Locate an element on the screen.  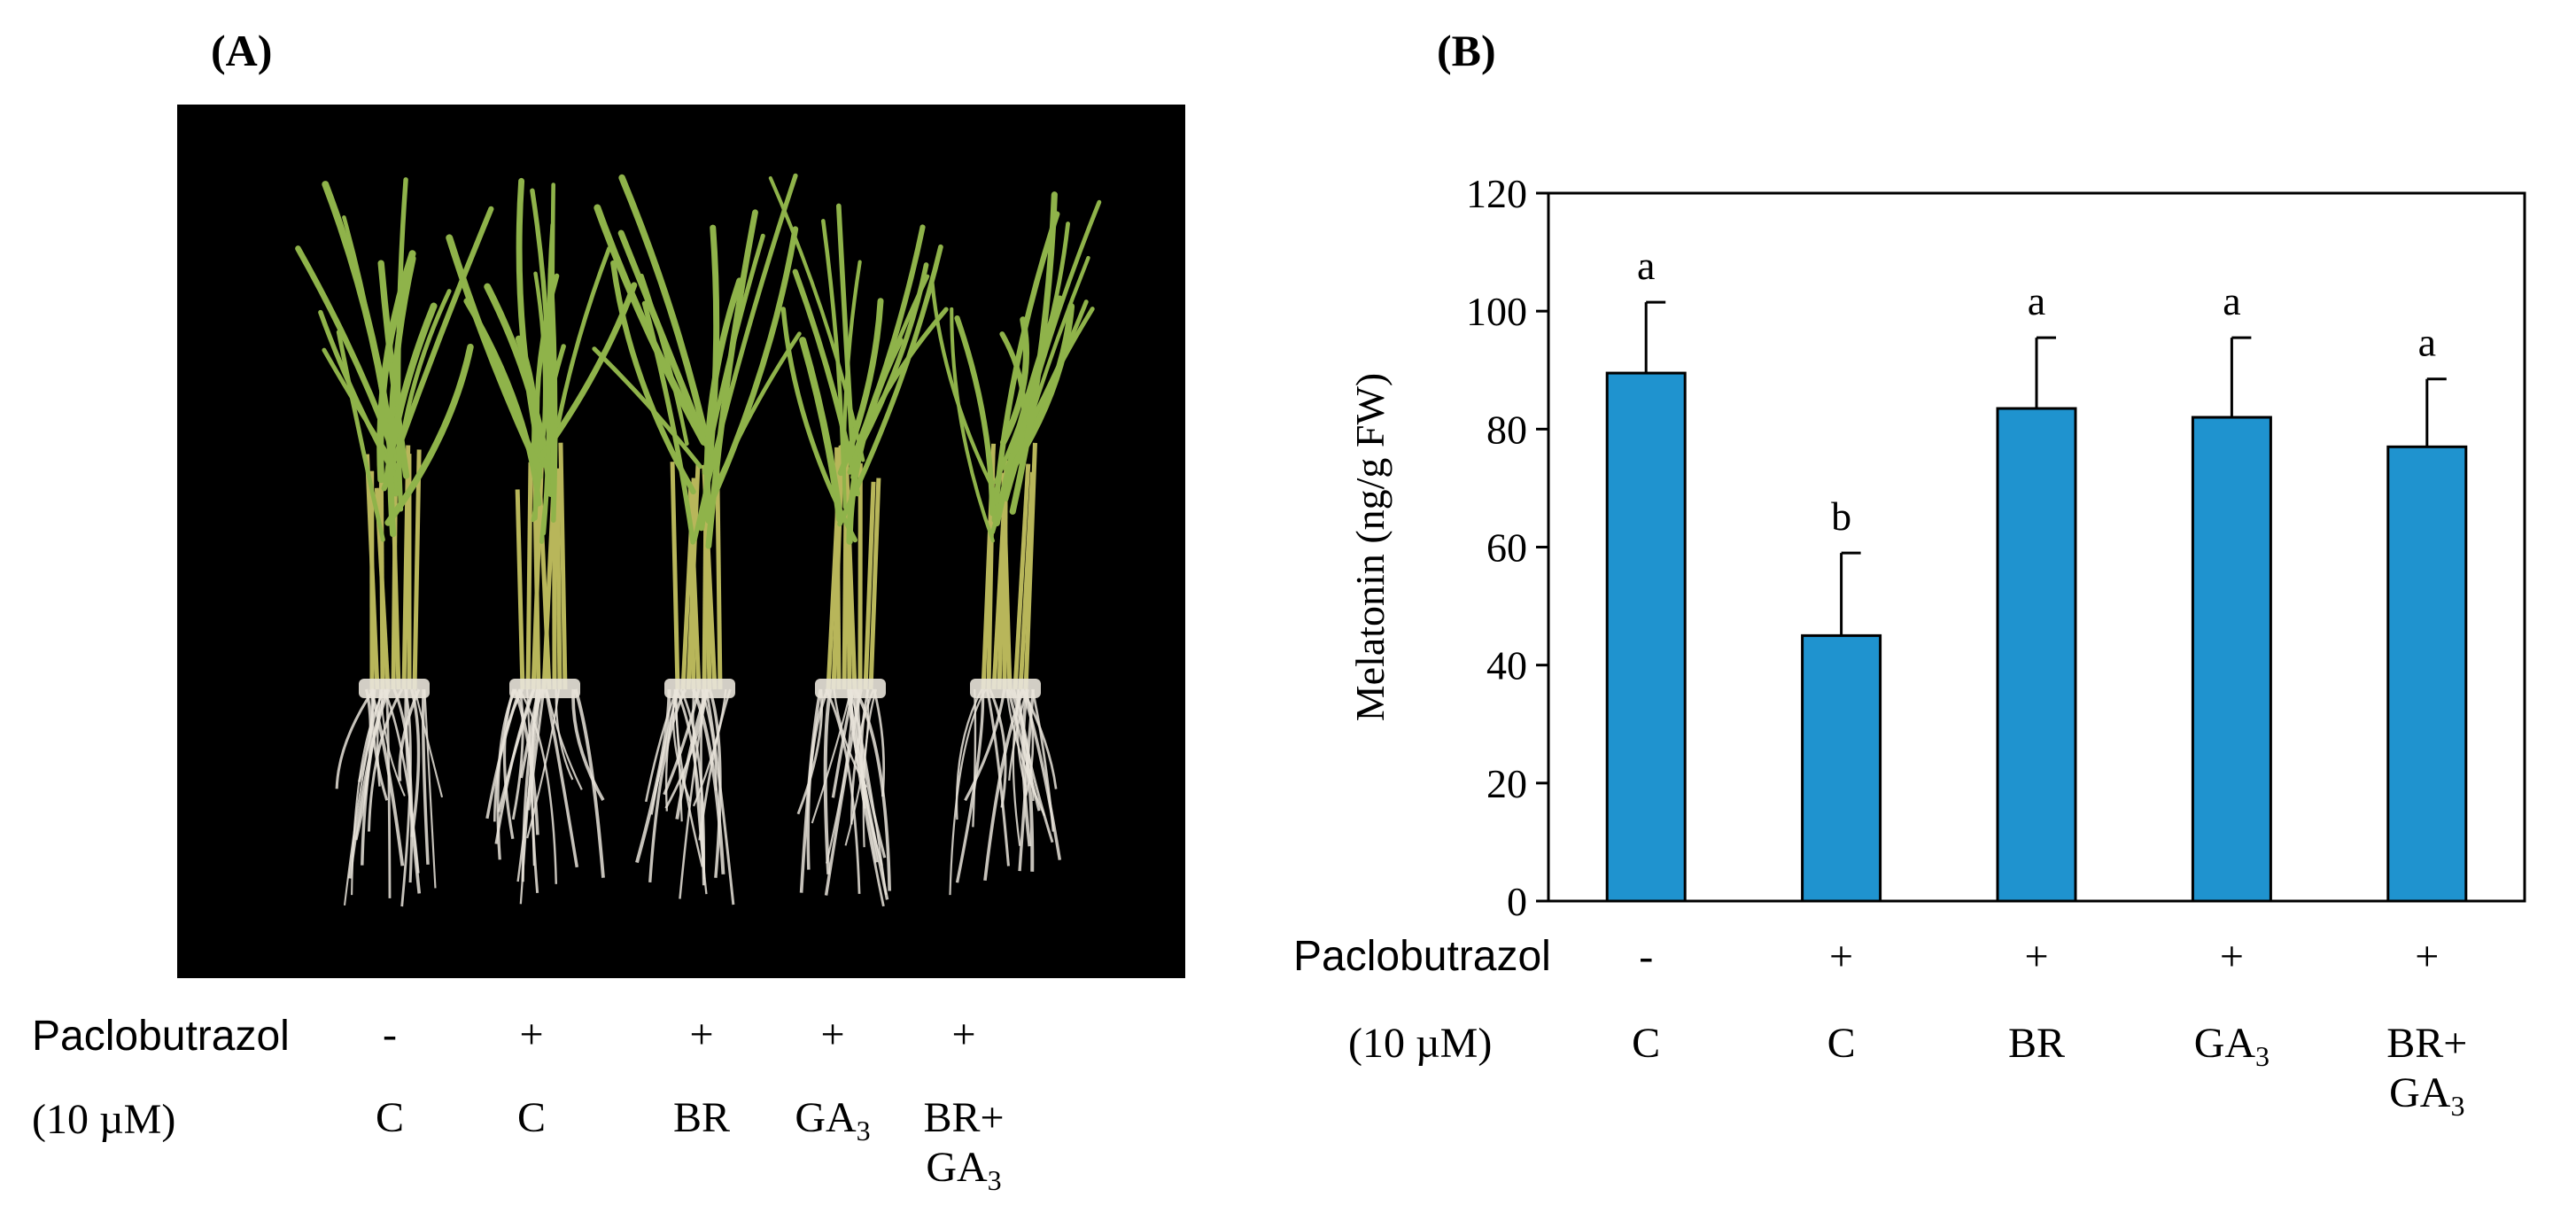
y-tick-label: 120 is located at coordinates (1496, 194).